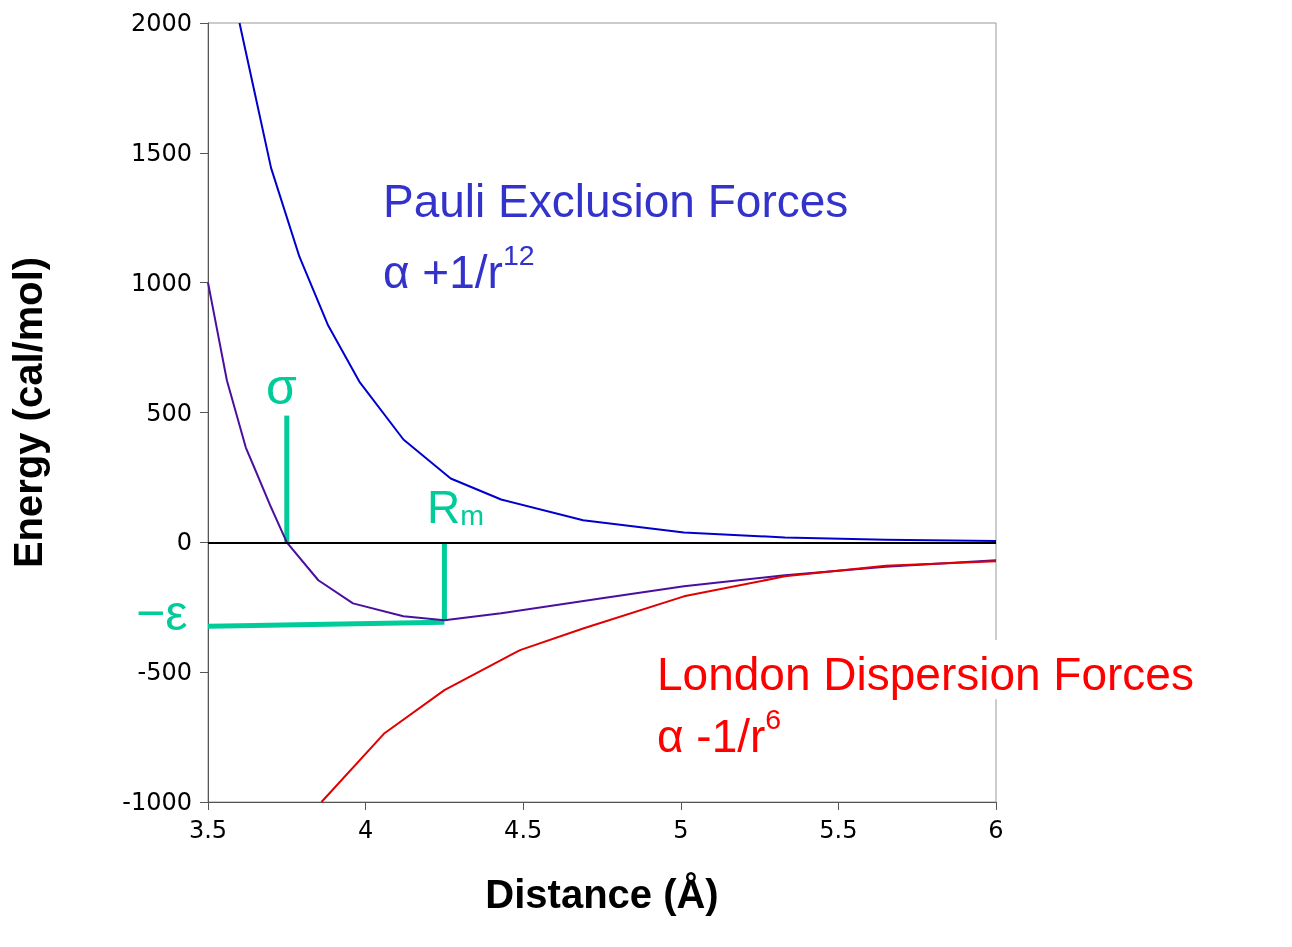 This screenshot has height=947, width=1292. What do you see at coordinates (157, 802) in the screenshot?
I see `y-tick-label: -1000` at bounding box center [157, 802].